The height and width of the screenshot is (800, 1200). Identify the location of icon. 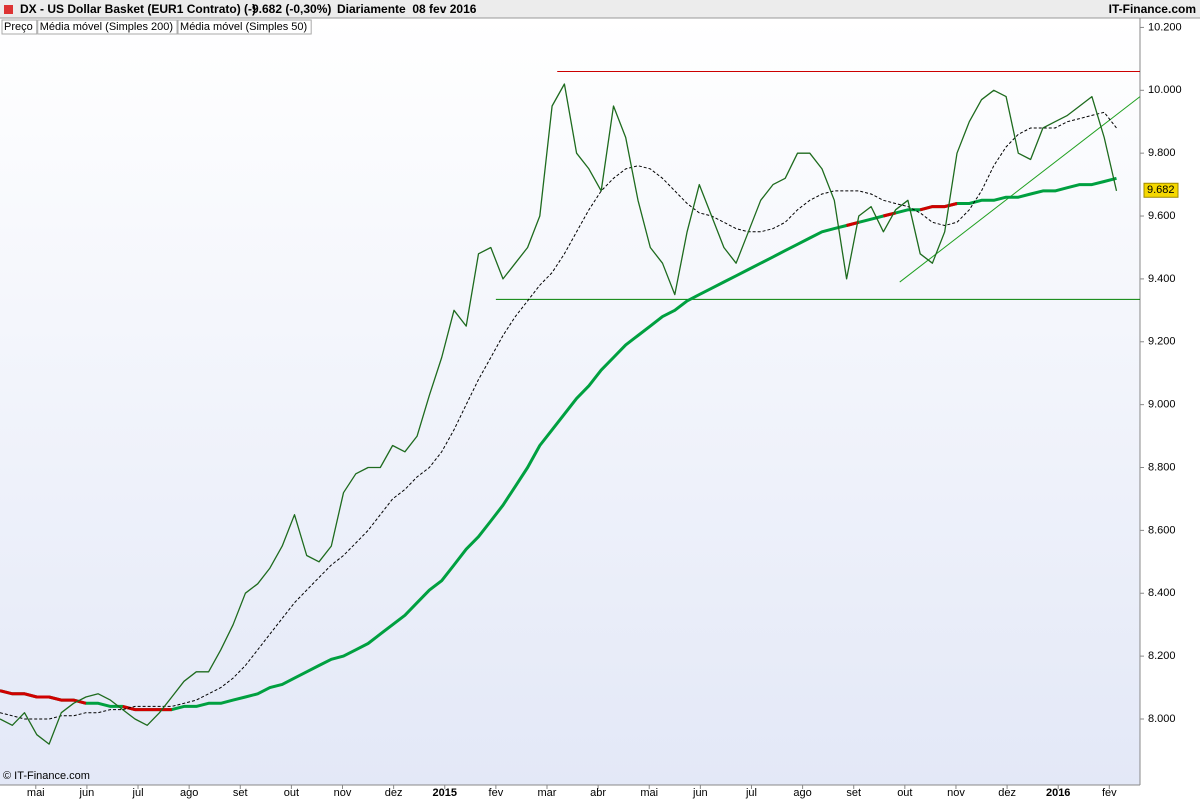
(8, 9).